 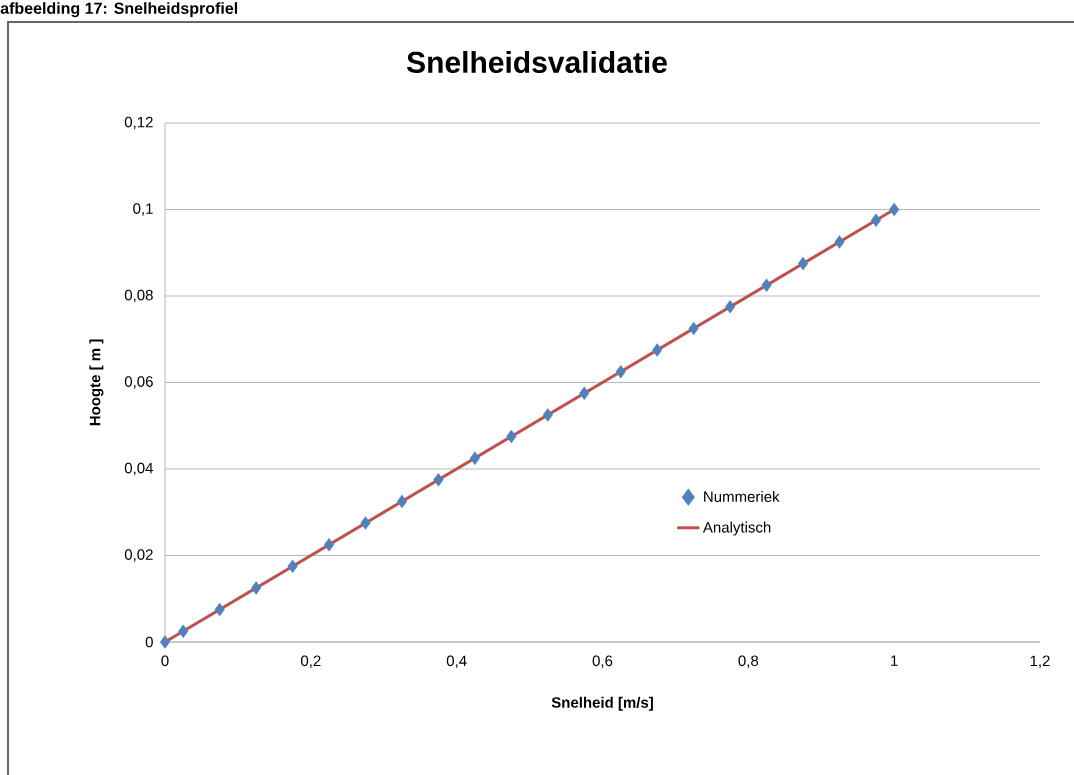 What do you see at coordinates (1040, 661) in the screenshot?
I see `x-tick-label: 1,2` at bounding box center [1040, 661].